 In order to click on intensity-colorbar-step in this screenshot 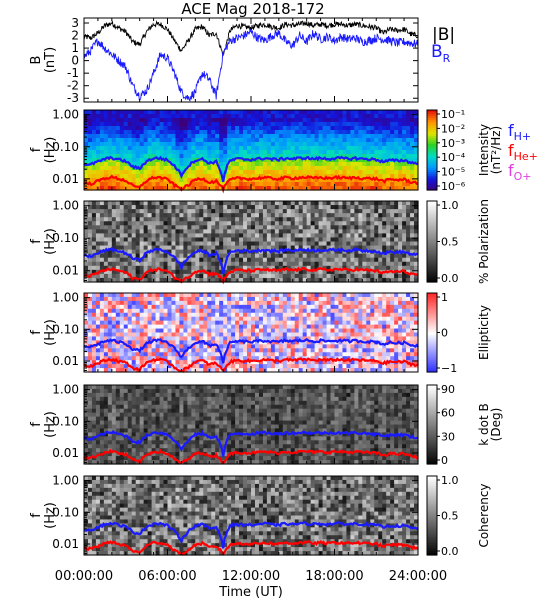, I will do `click(432, 185)`.